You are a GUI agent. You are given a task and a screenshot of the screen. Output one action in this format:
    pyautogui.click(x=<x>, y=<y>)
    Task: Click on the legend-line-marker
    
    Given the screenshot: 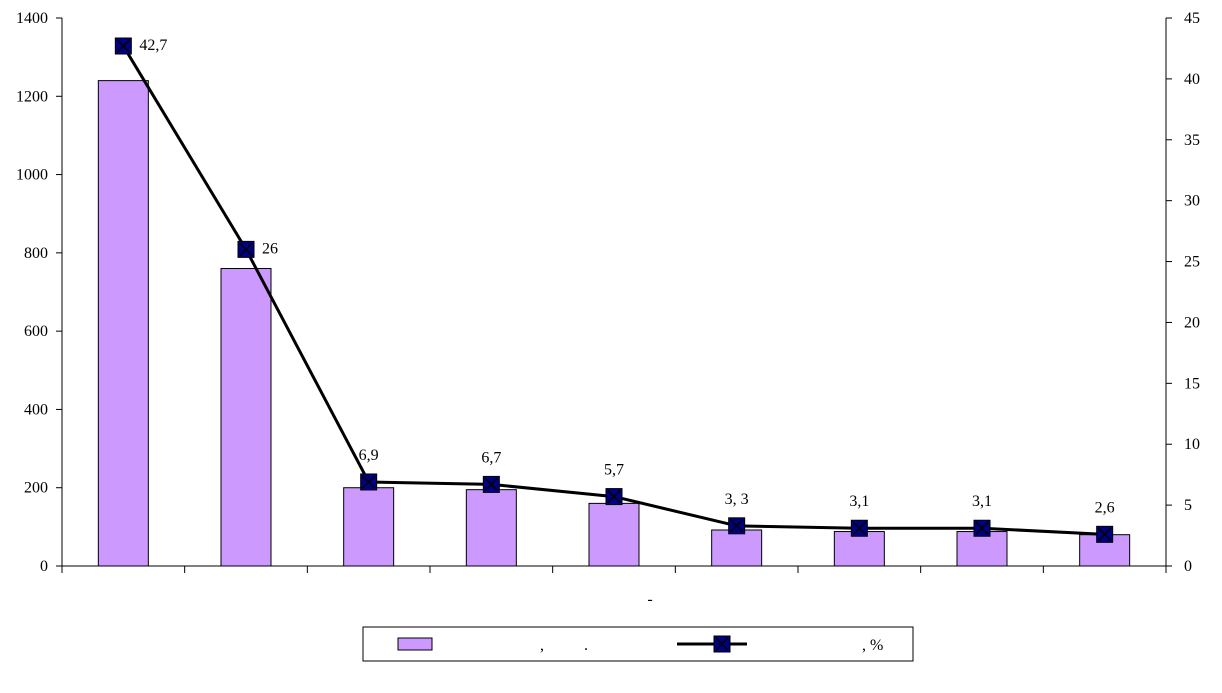 What is the action you would take?
    pyautogui.click(x=722, y=644)
    